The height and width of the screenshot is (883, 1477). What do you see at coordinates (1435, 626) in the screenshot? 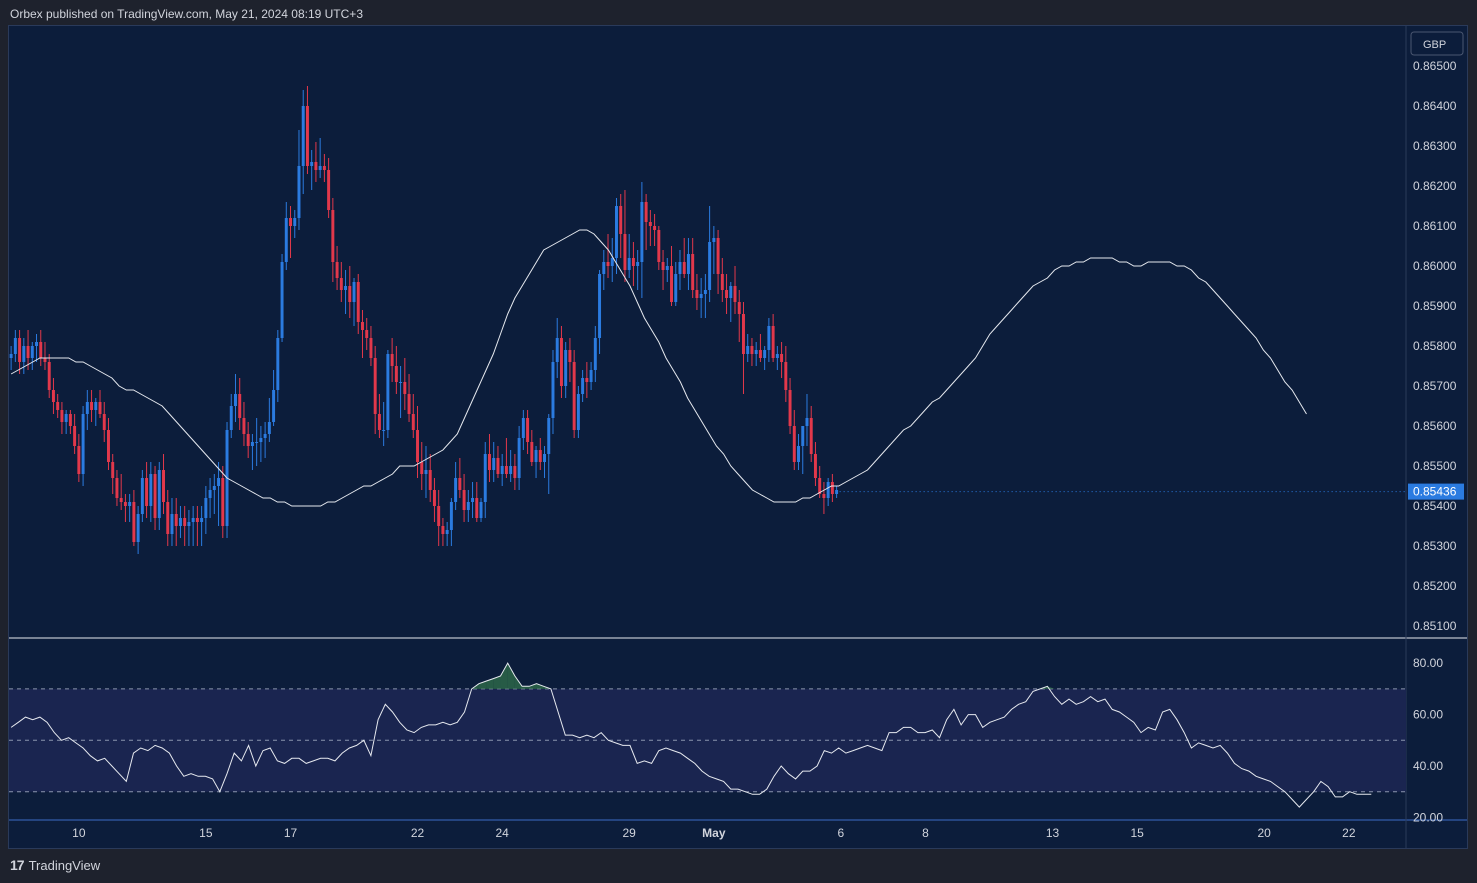
I see `price-tick-label: 0.85100` at bounding box center [1435, 626].